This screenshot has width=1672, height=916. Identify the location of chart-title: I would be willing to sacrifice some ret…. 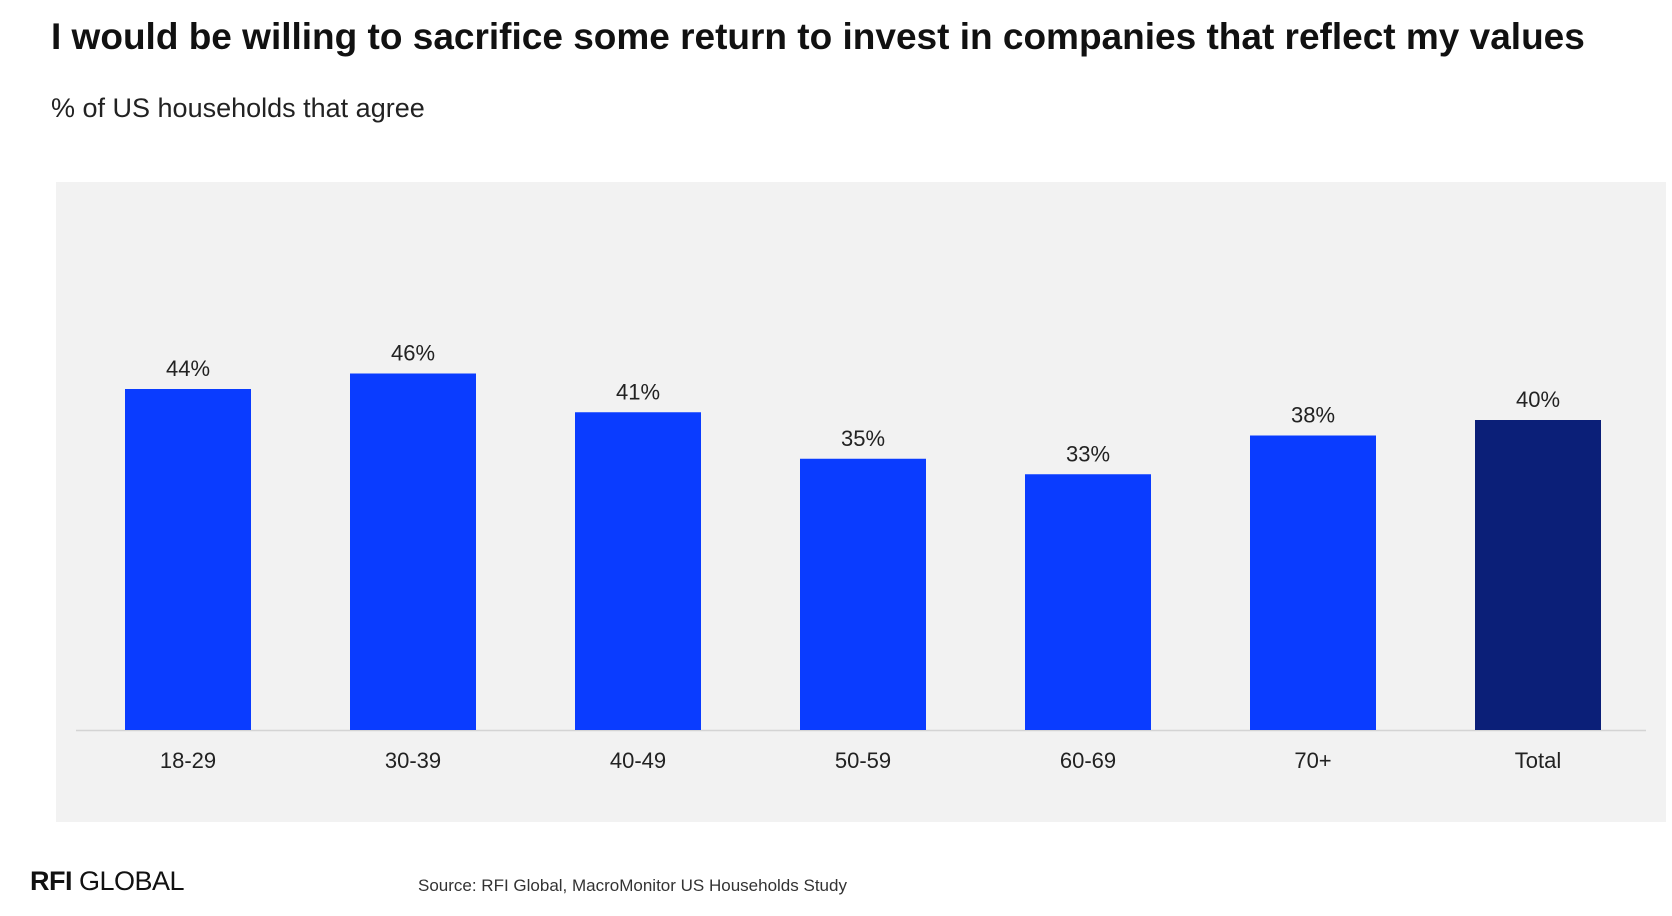
(818, 36).